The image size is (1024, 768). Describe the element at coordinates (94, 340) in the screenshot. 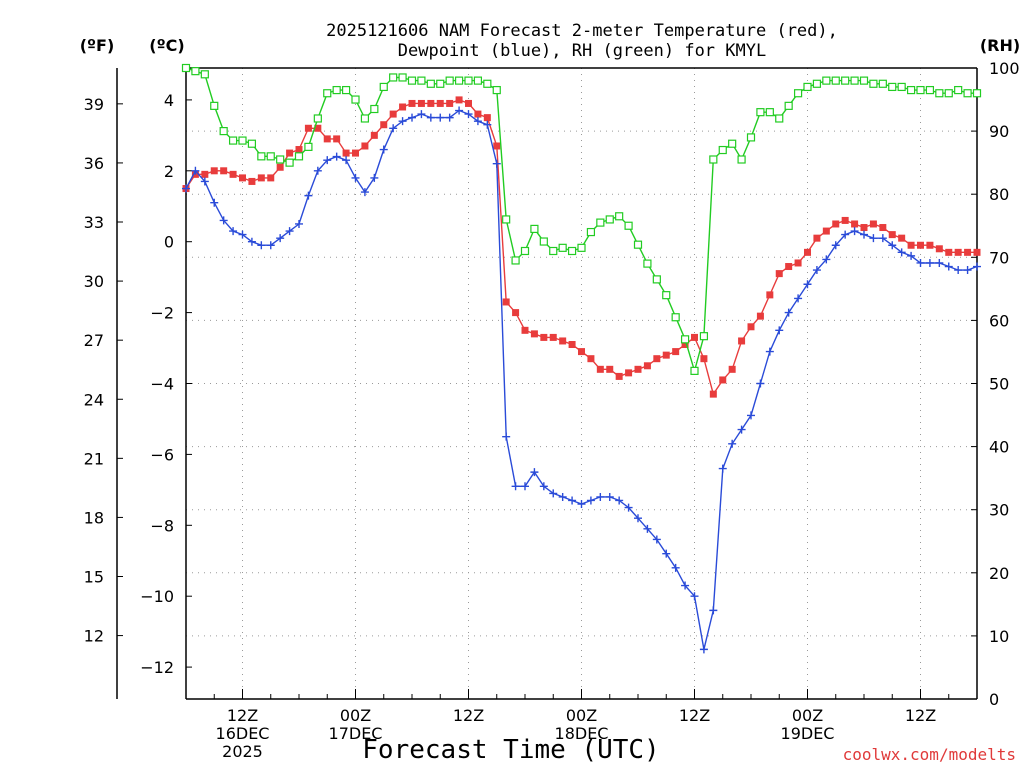

I see `fahrenheit-tick-label: 27` at that location.